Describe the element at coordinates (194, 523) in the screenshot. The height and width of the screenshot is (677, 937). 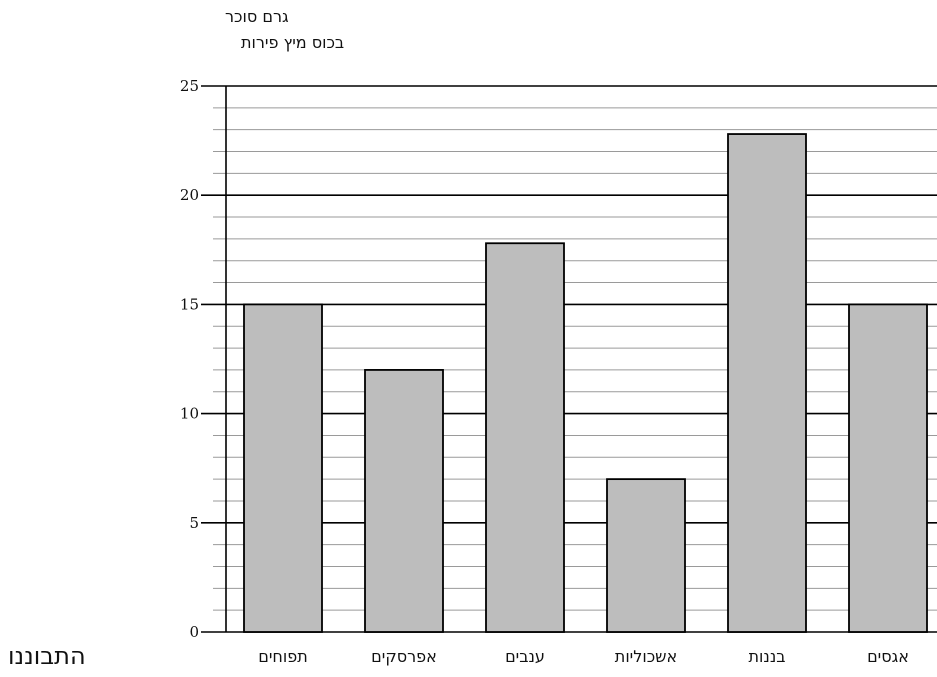
I see `y-tick-label: 5` at that location.